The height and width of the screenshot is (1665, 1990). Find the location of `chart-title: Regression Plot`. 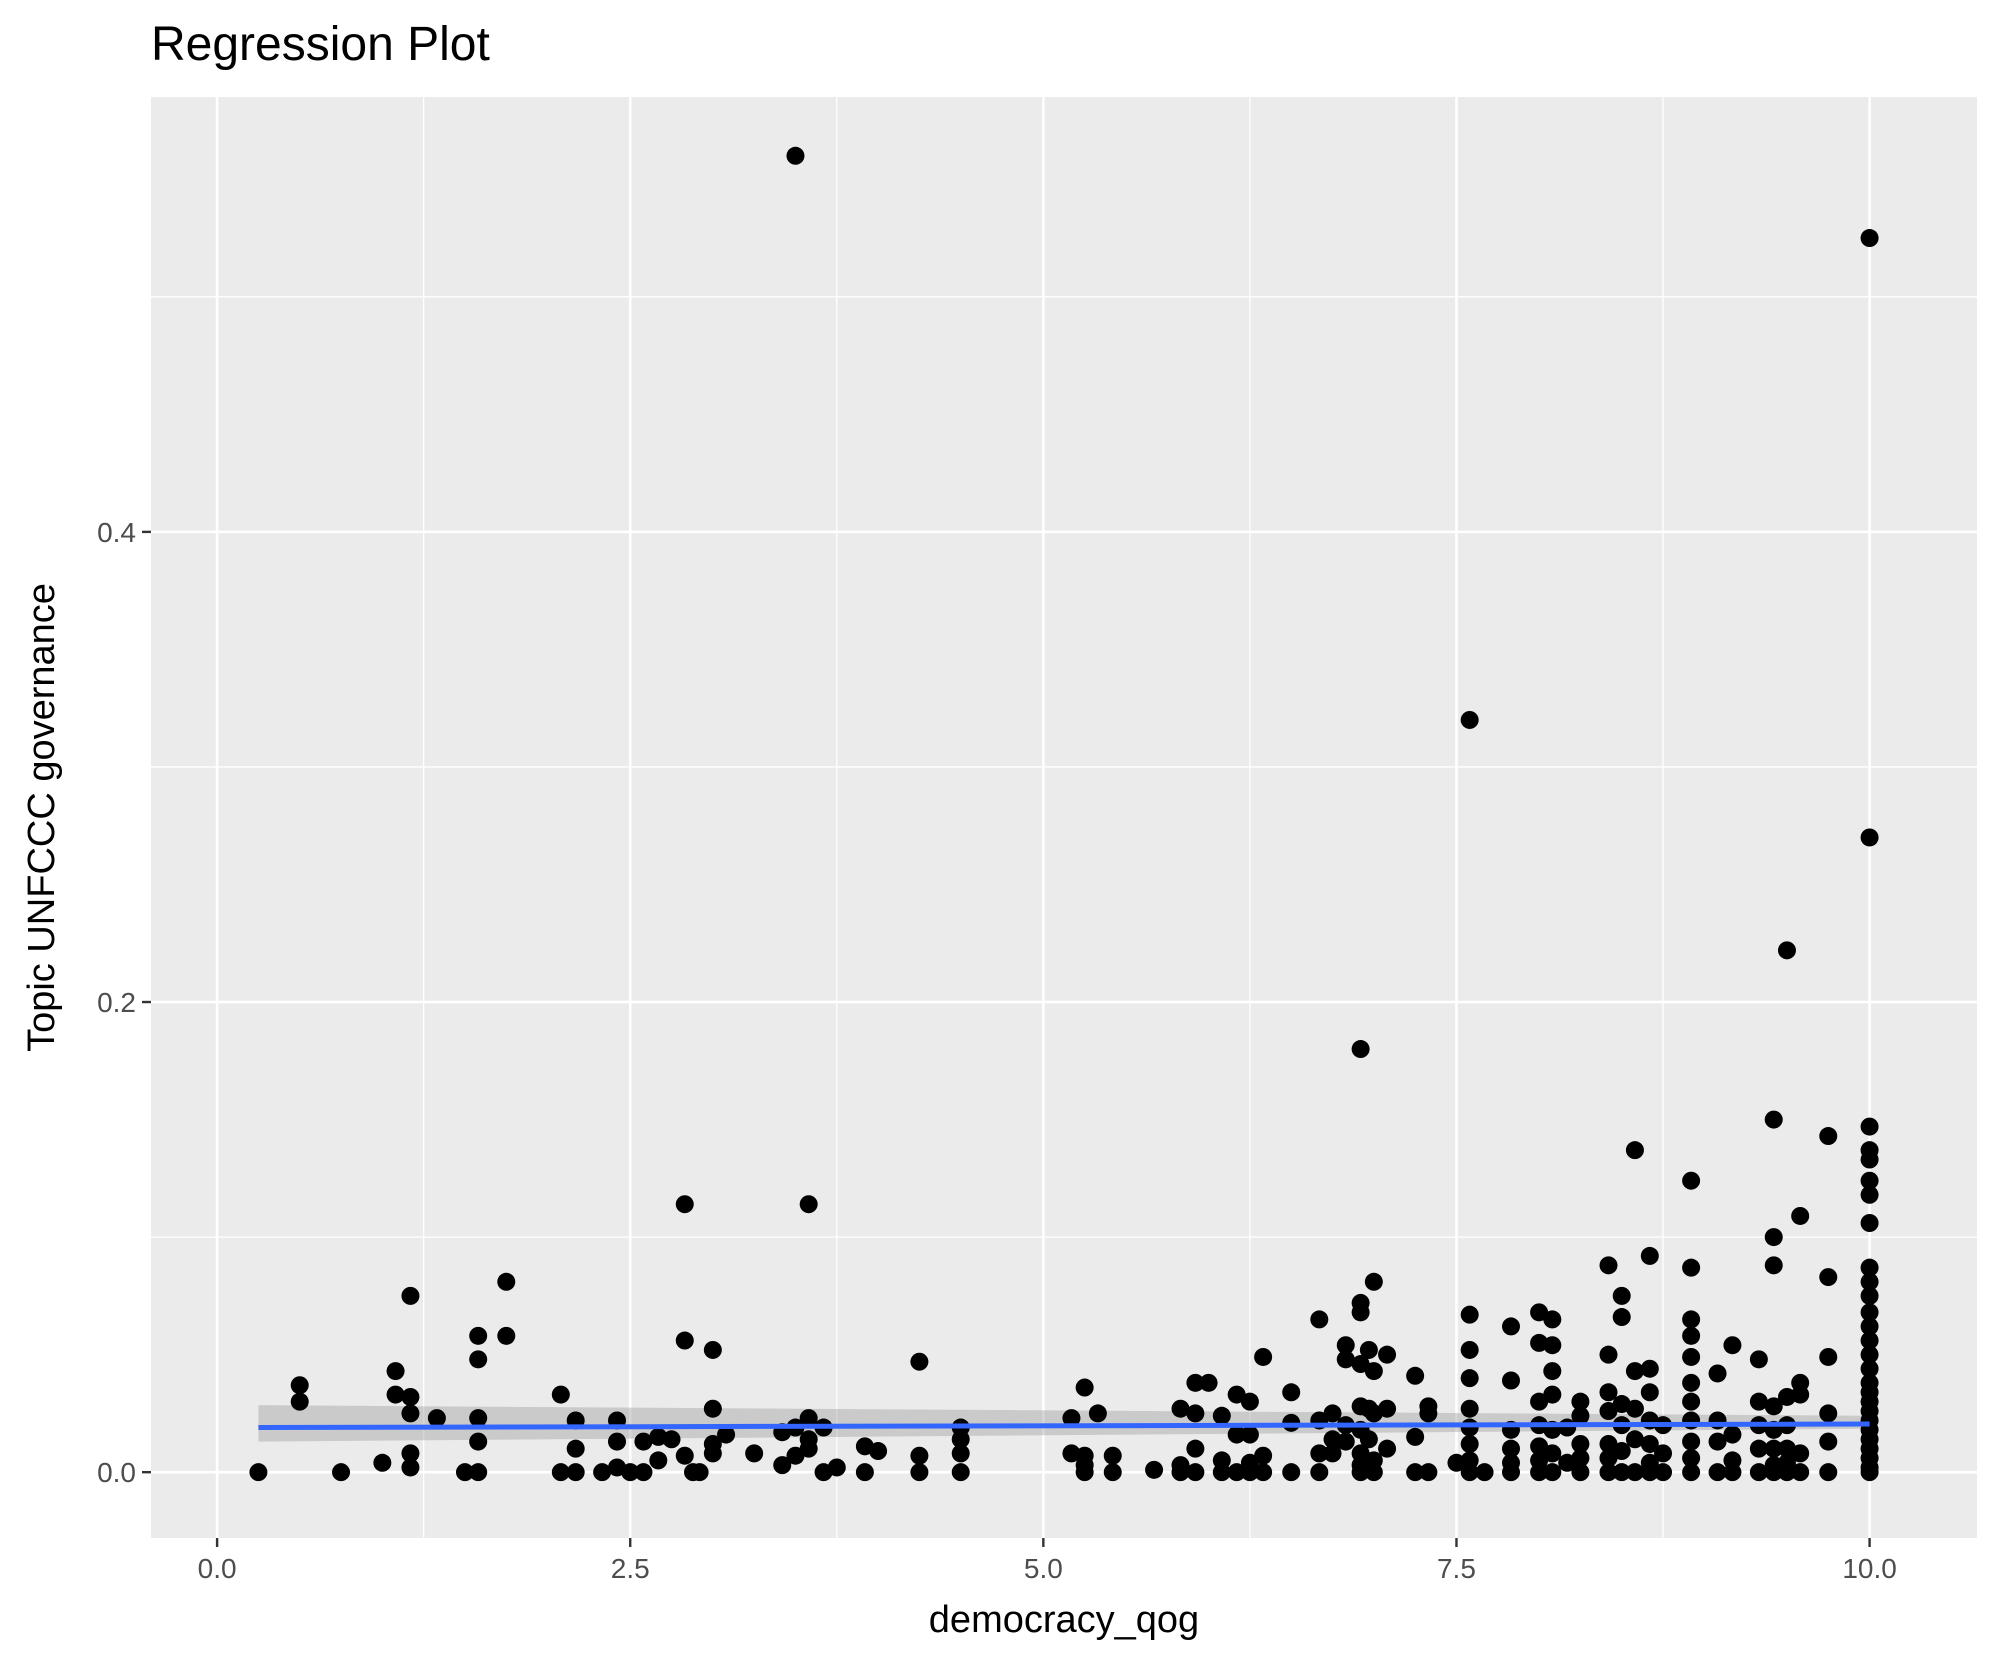

chart-title: Regression Plot is located at coordinates (320, 44).